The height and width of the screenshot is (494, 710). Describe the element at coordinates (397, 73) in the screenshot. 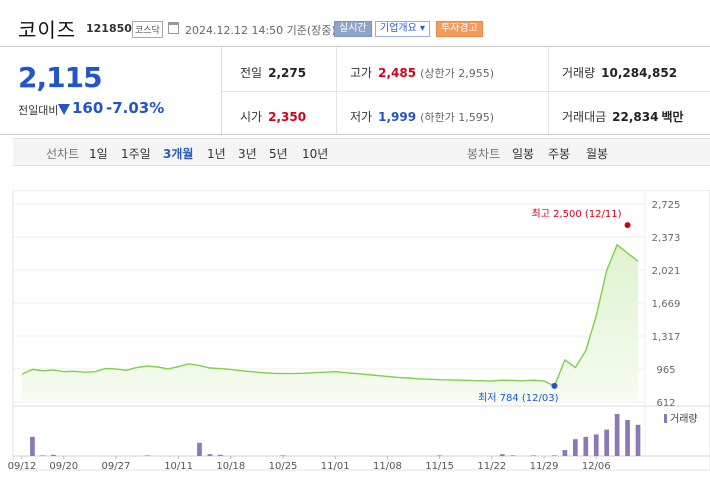

I see `high-value: 2,485` at that location.